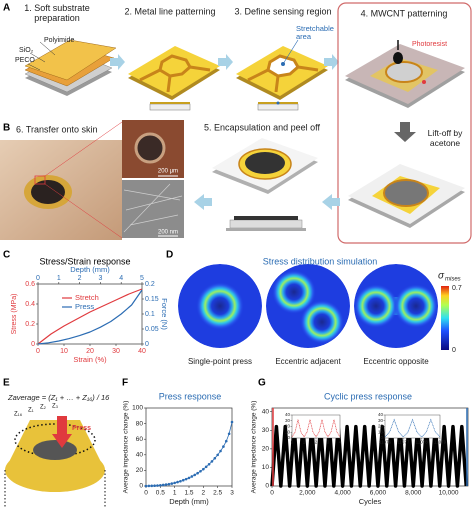 Image resolution: width=474 pixels, height=508 pixels. What do you see at coordinates (116, 351) in the screenshot?
I see `x-tick-label: 30` at bounding box center [116, 351].